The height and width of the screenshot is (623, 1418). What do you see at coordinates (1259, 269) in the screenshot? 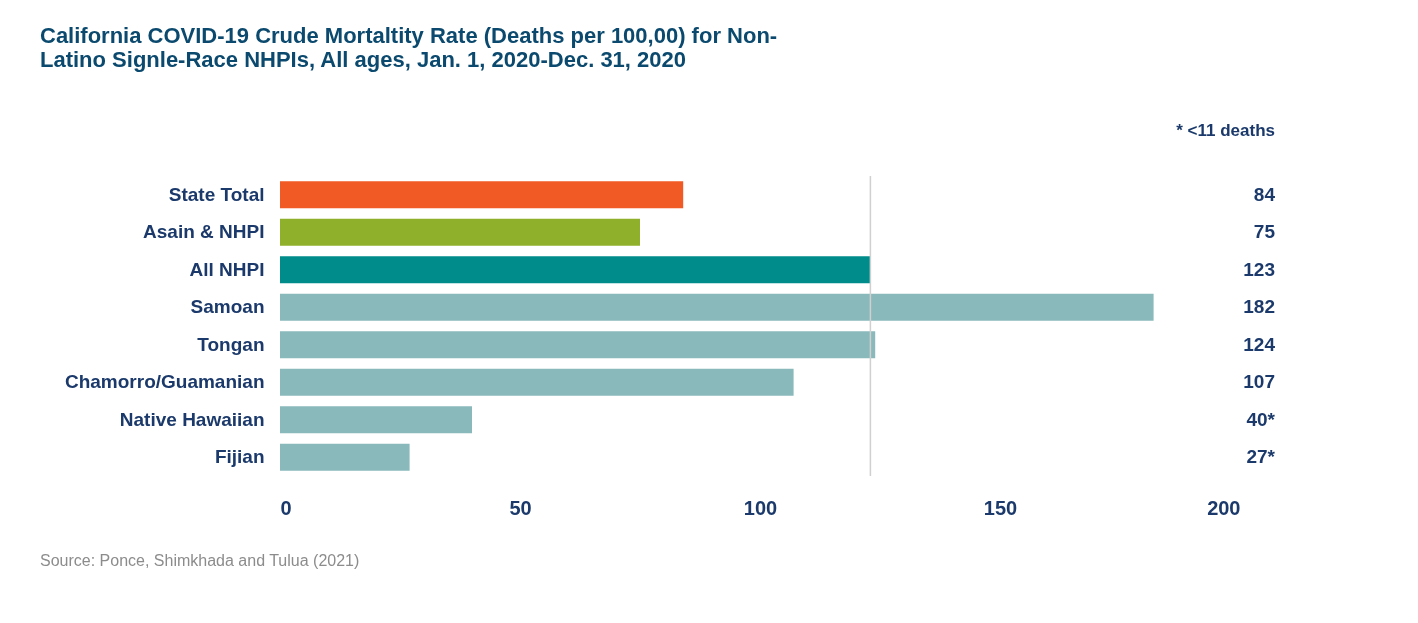
I see `data-label: 123` at bounding box center [1259, 269].